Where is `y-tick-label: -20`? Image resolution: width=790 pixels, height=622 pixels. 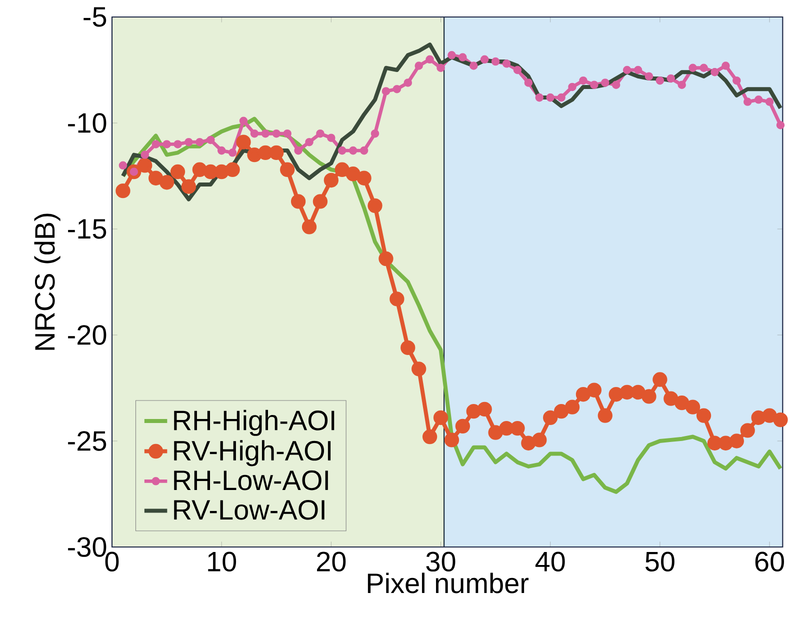
y-tick-label: -20 is located at coordinates (87, 335).